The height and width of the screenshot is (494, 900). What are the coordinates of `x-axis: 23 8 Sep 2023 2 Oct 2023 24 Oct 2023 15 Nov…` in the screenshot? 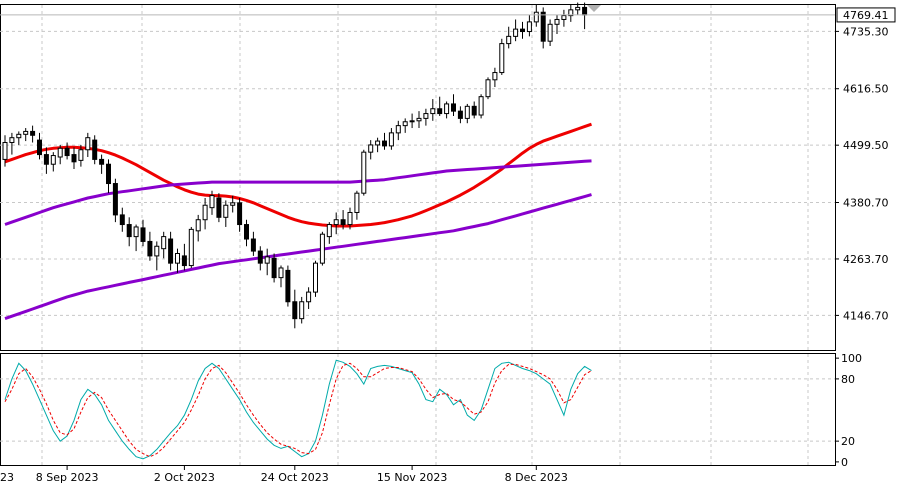 It's located at (284, 475).